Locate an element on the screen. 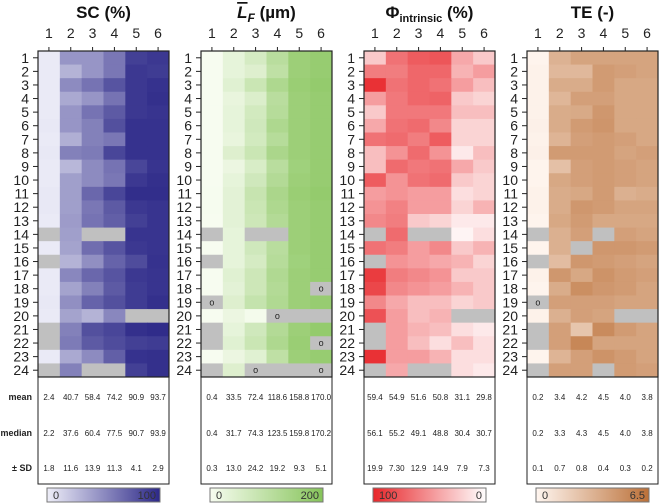 The width and height of the screenshot is (659, 503). panel-title: LF (µm) is located at coordinates (266, 14).